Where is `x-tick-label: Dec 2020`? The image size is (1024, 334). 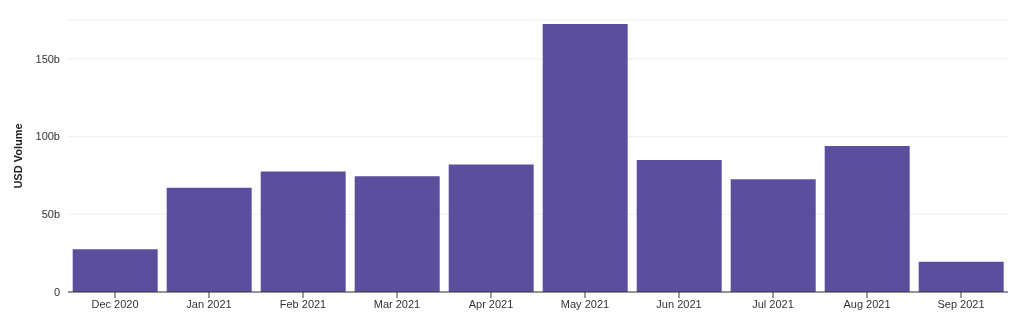 x-tick-label: Dec 2020 is located at coordinates (115, 303).